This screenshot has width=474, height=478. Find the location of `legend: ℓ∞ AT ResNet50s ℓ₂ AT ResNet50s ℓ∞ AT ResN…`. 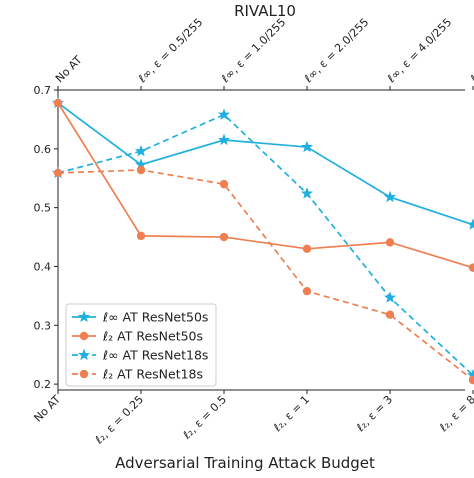

legend: ℓ∞ AT ResNet50s ℓ₂ AT ResNet50s ℓ∞ AT ResN… is located at coordinates (141, 345).